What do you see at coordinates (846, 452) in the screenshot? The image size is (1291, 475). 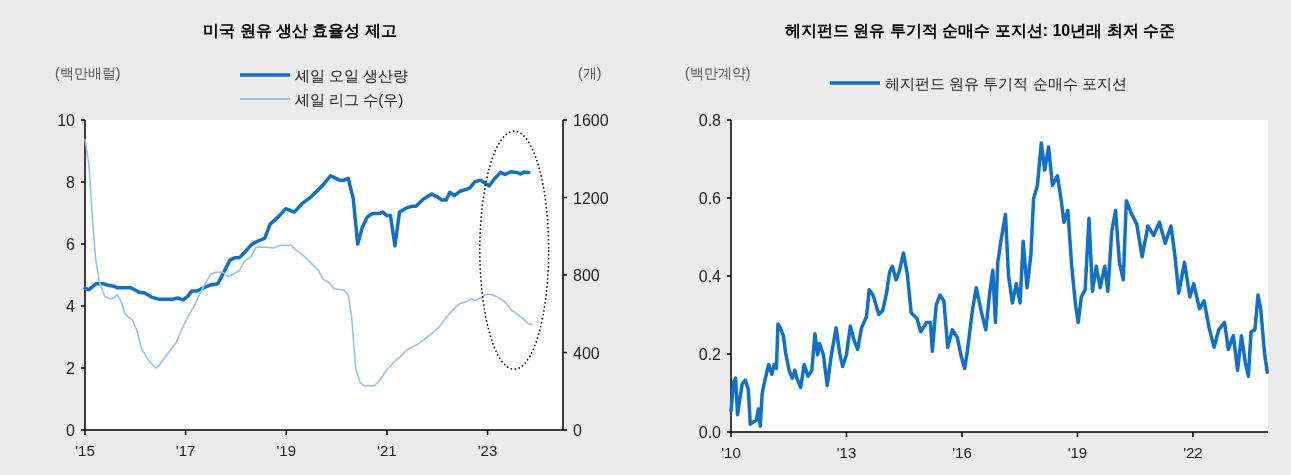 I see `x-tick-label: '13` at bounding box center [846, 452].